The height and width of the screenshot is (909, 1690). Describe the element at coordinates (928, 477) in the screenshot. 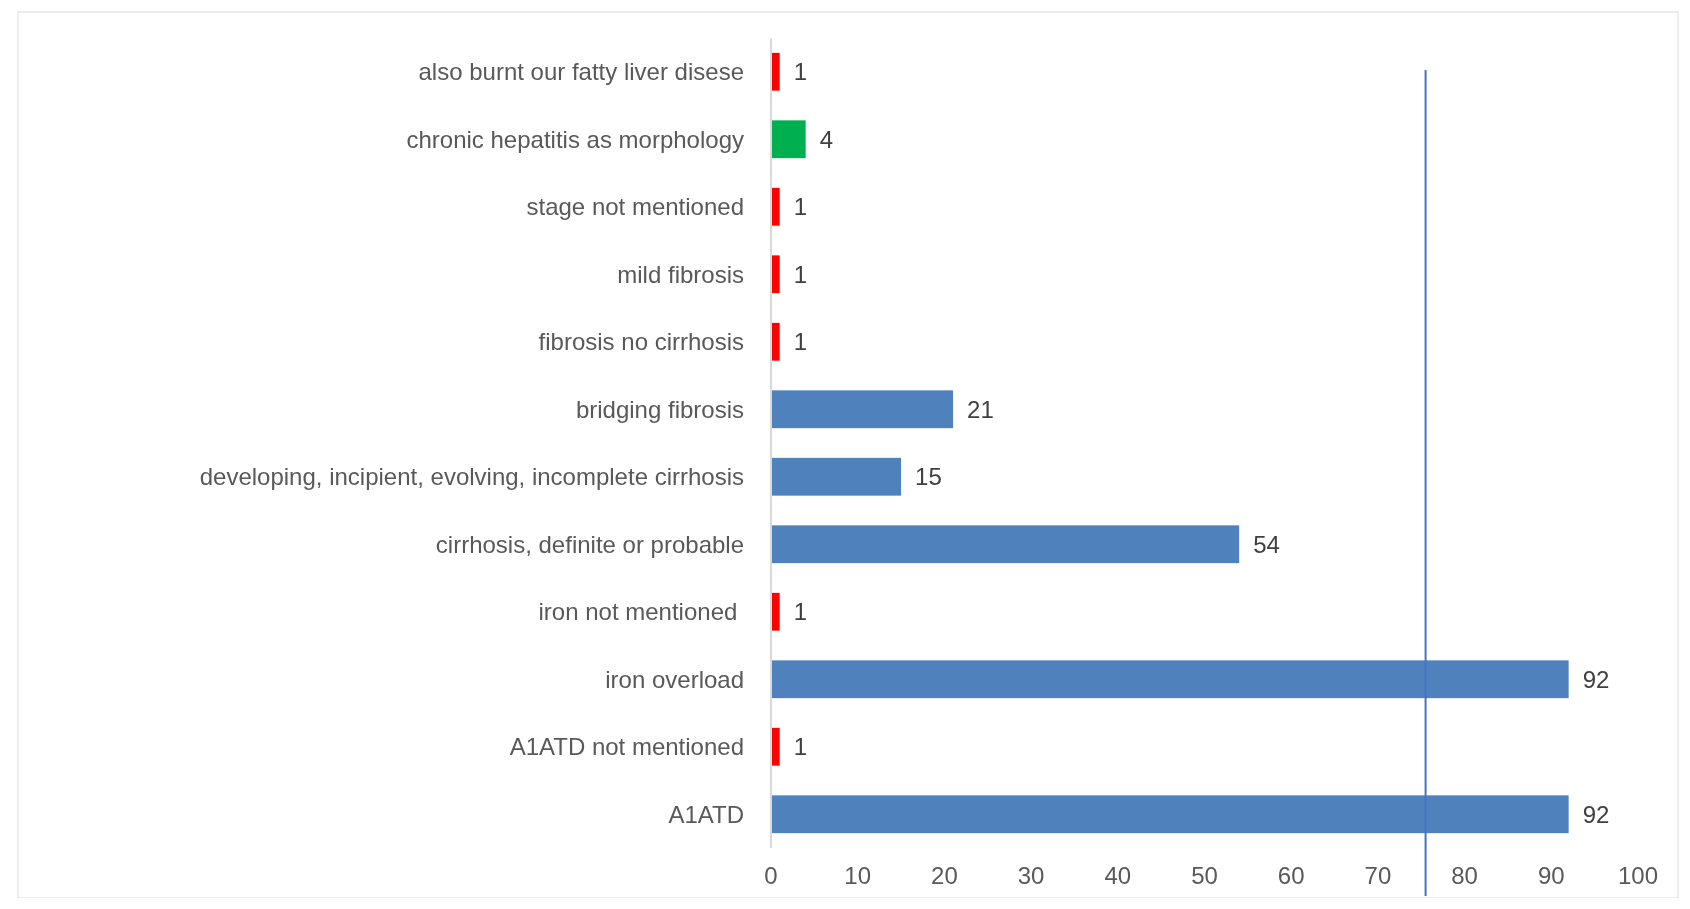

I see `data-label: 15` at that location.